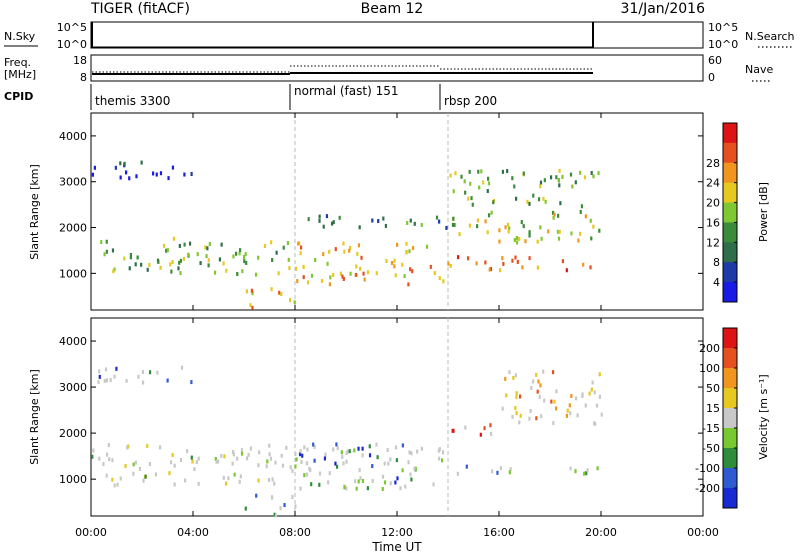 The width and height of the screenshot is (800, 554). I want to click on time-axis-label: Time UT, so click(396, 547).